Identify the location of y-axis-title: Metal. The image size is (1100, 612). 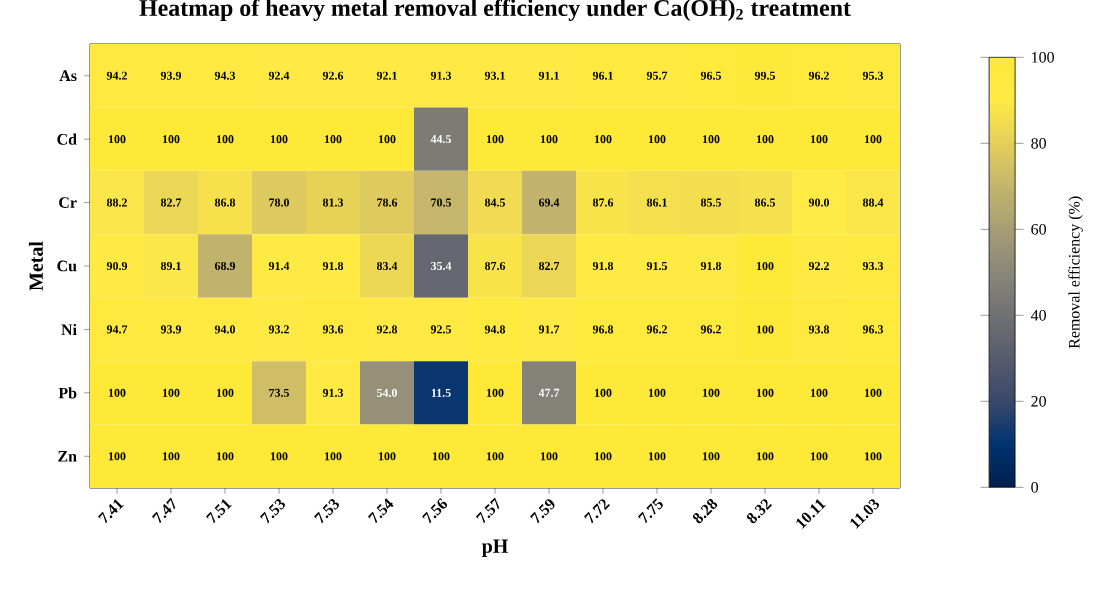
(35, 266).